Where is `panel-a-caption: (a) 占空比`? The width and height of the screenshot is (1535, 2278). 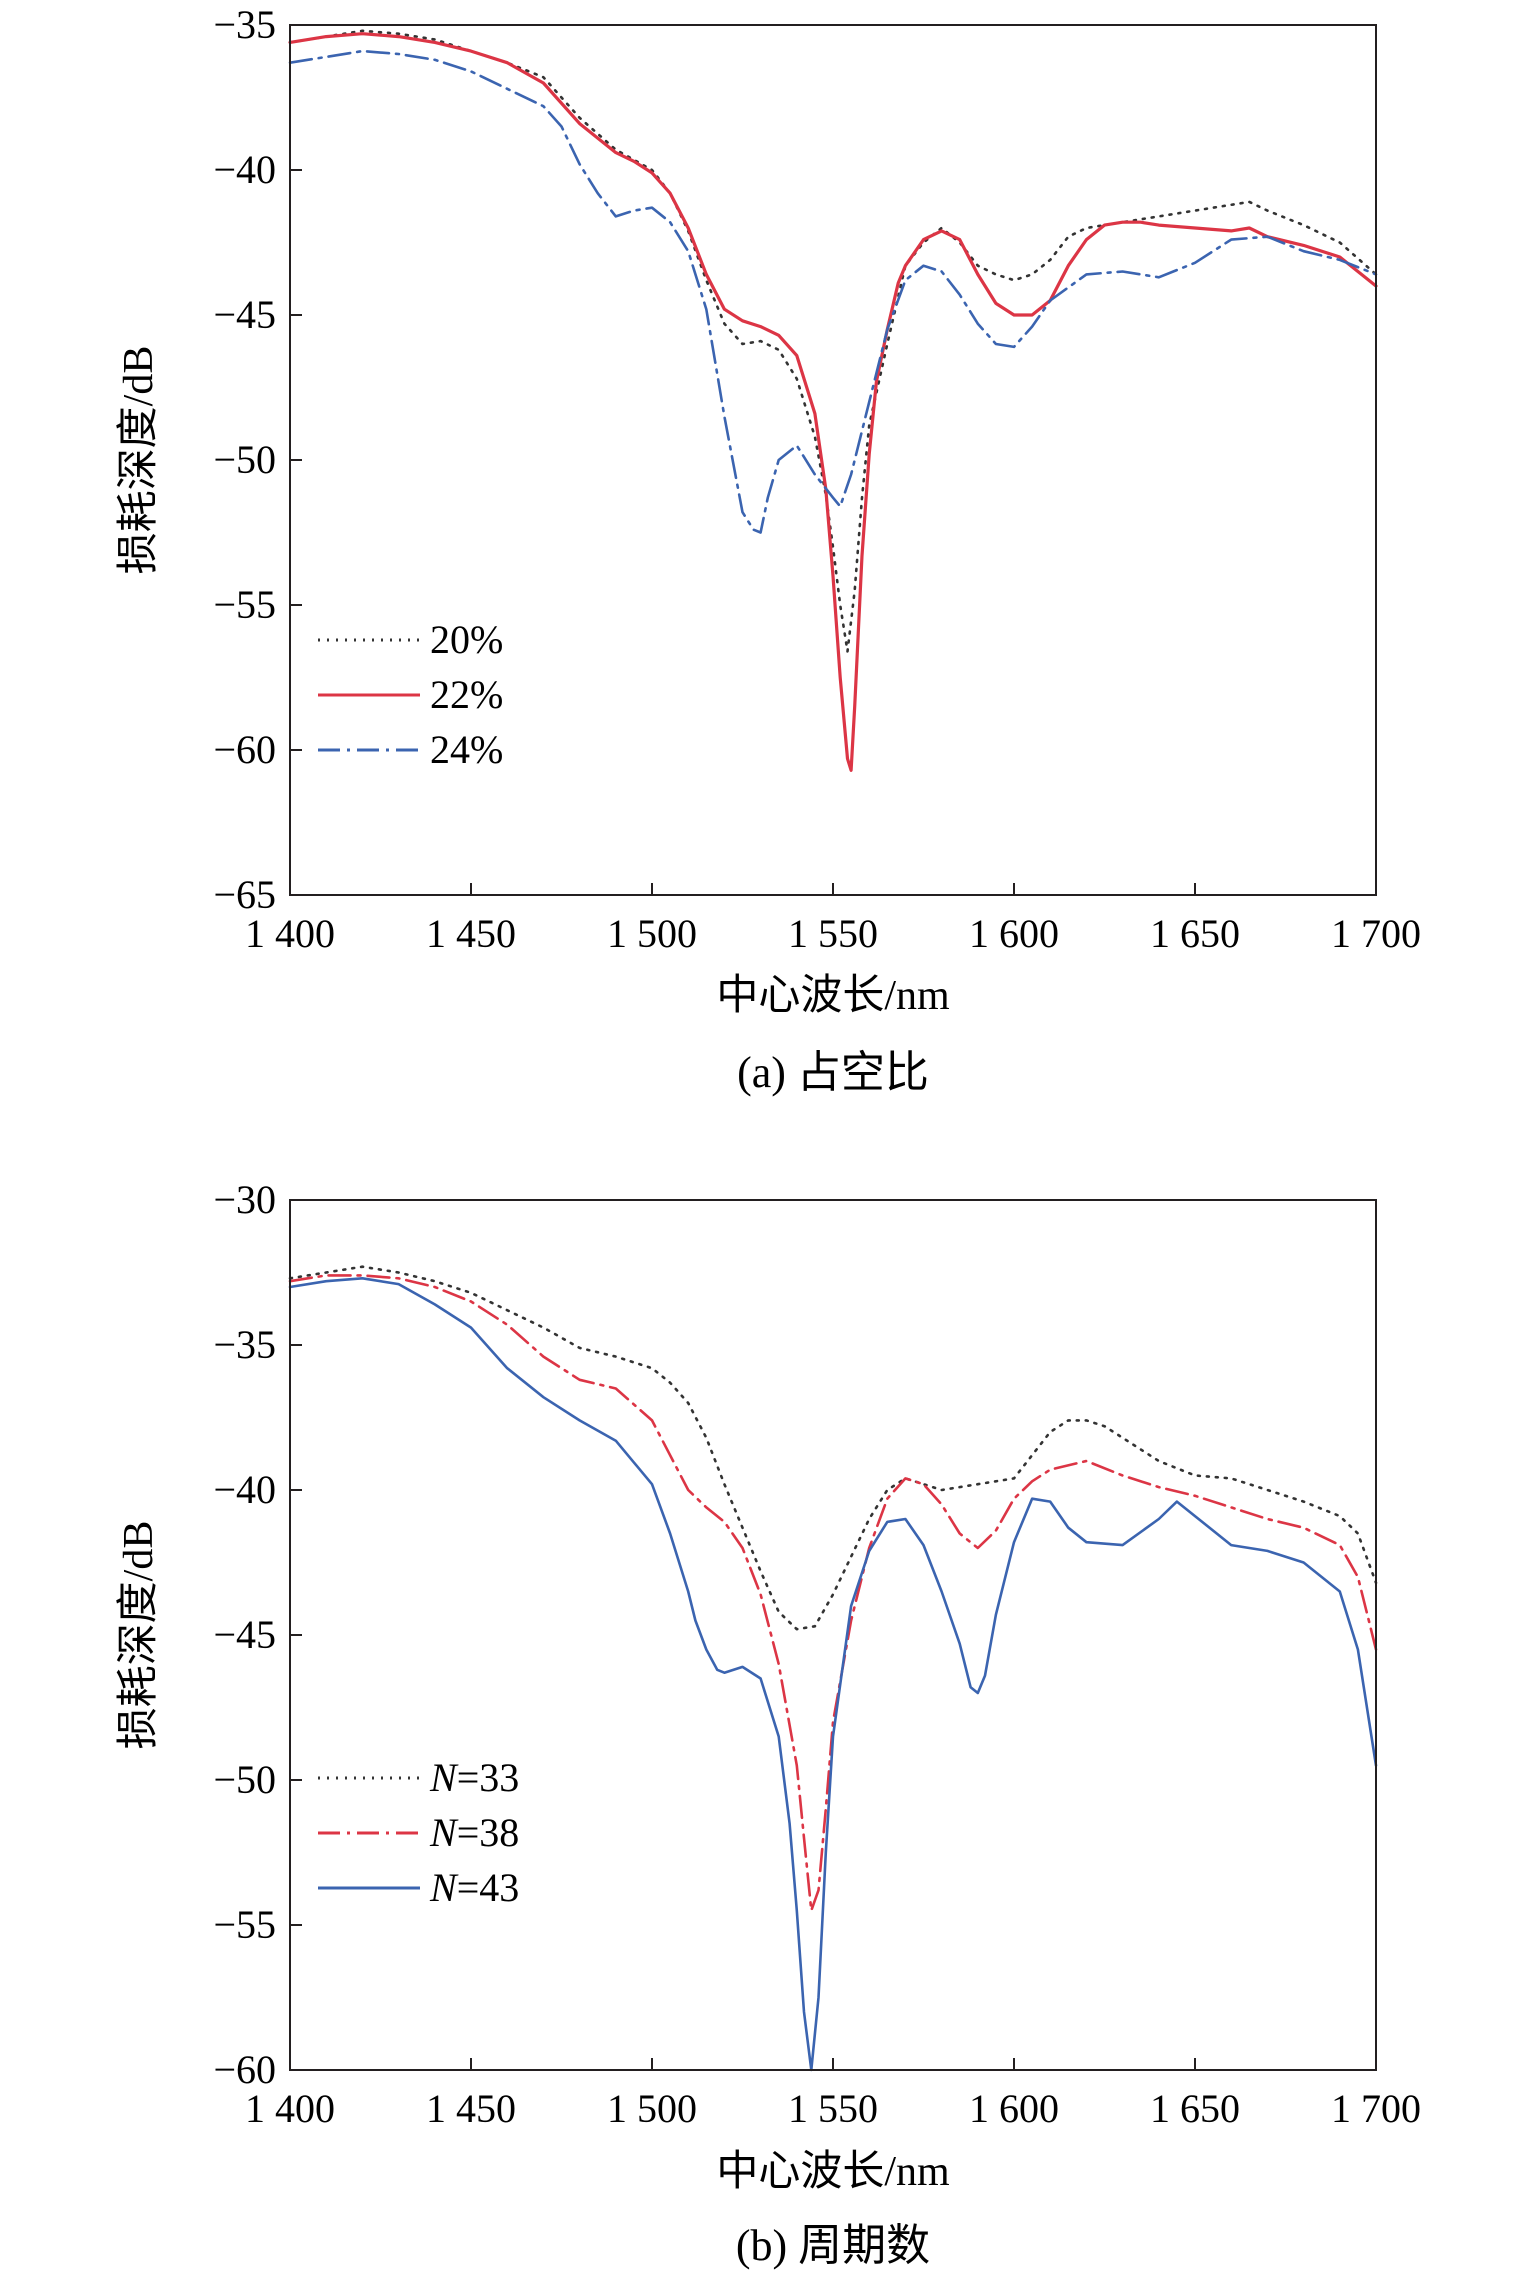
panel-a-caption: (a) 占空比 is located at coordinates (833, 1072).